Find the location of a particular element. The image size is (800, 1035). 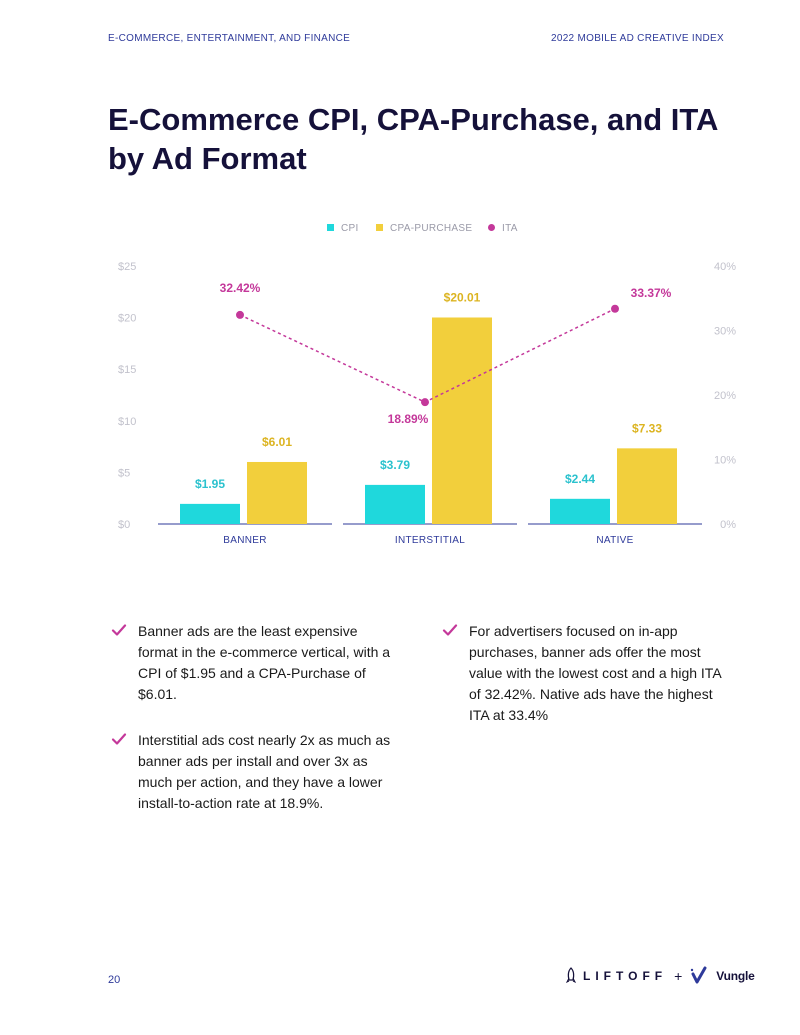

cpi-data-label: $3.79 is located at coordinates (395, 465).